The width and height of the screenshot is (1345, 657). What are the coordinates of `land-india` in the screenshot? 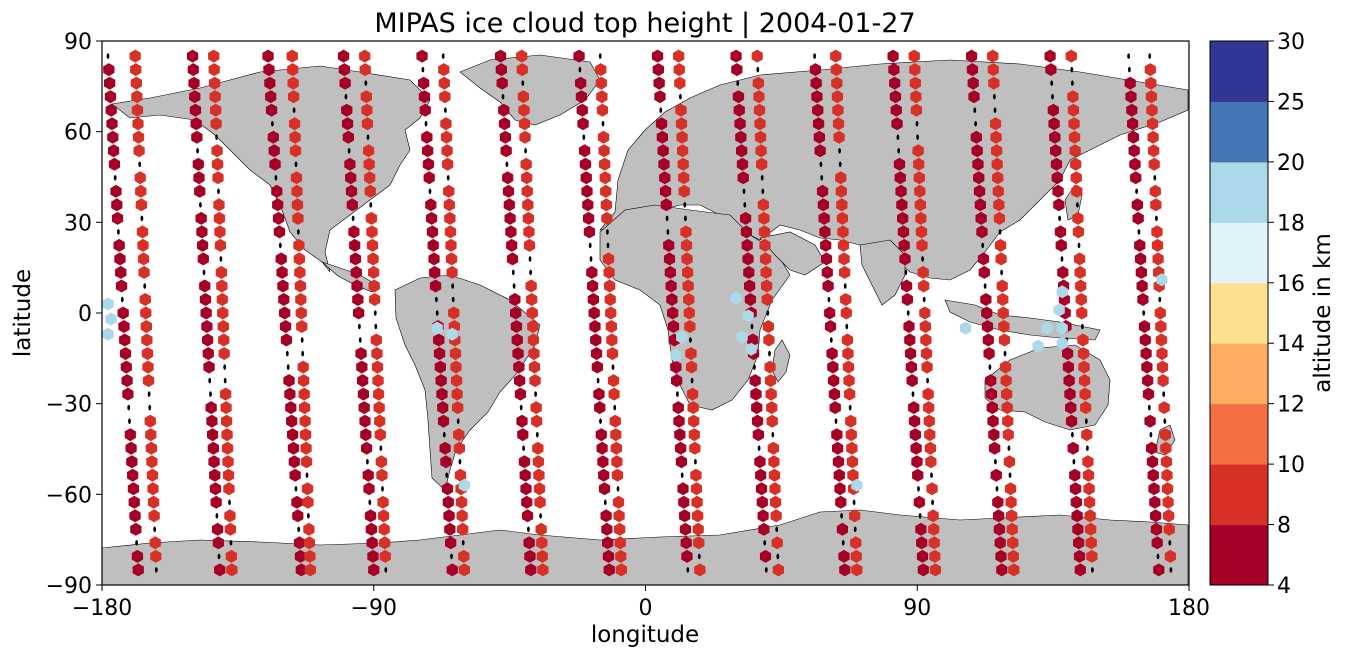 It's located at (882, 272).